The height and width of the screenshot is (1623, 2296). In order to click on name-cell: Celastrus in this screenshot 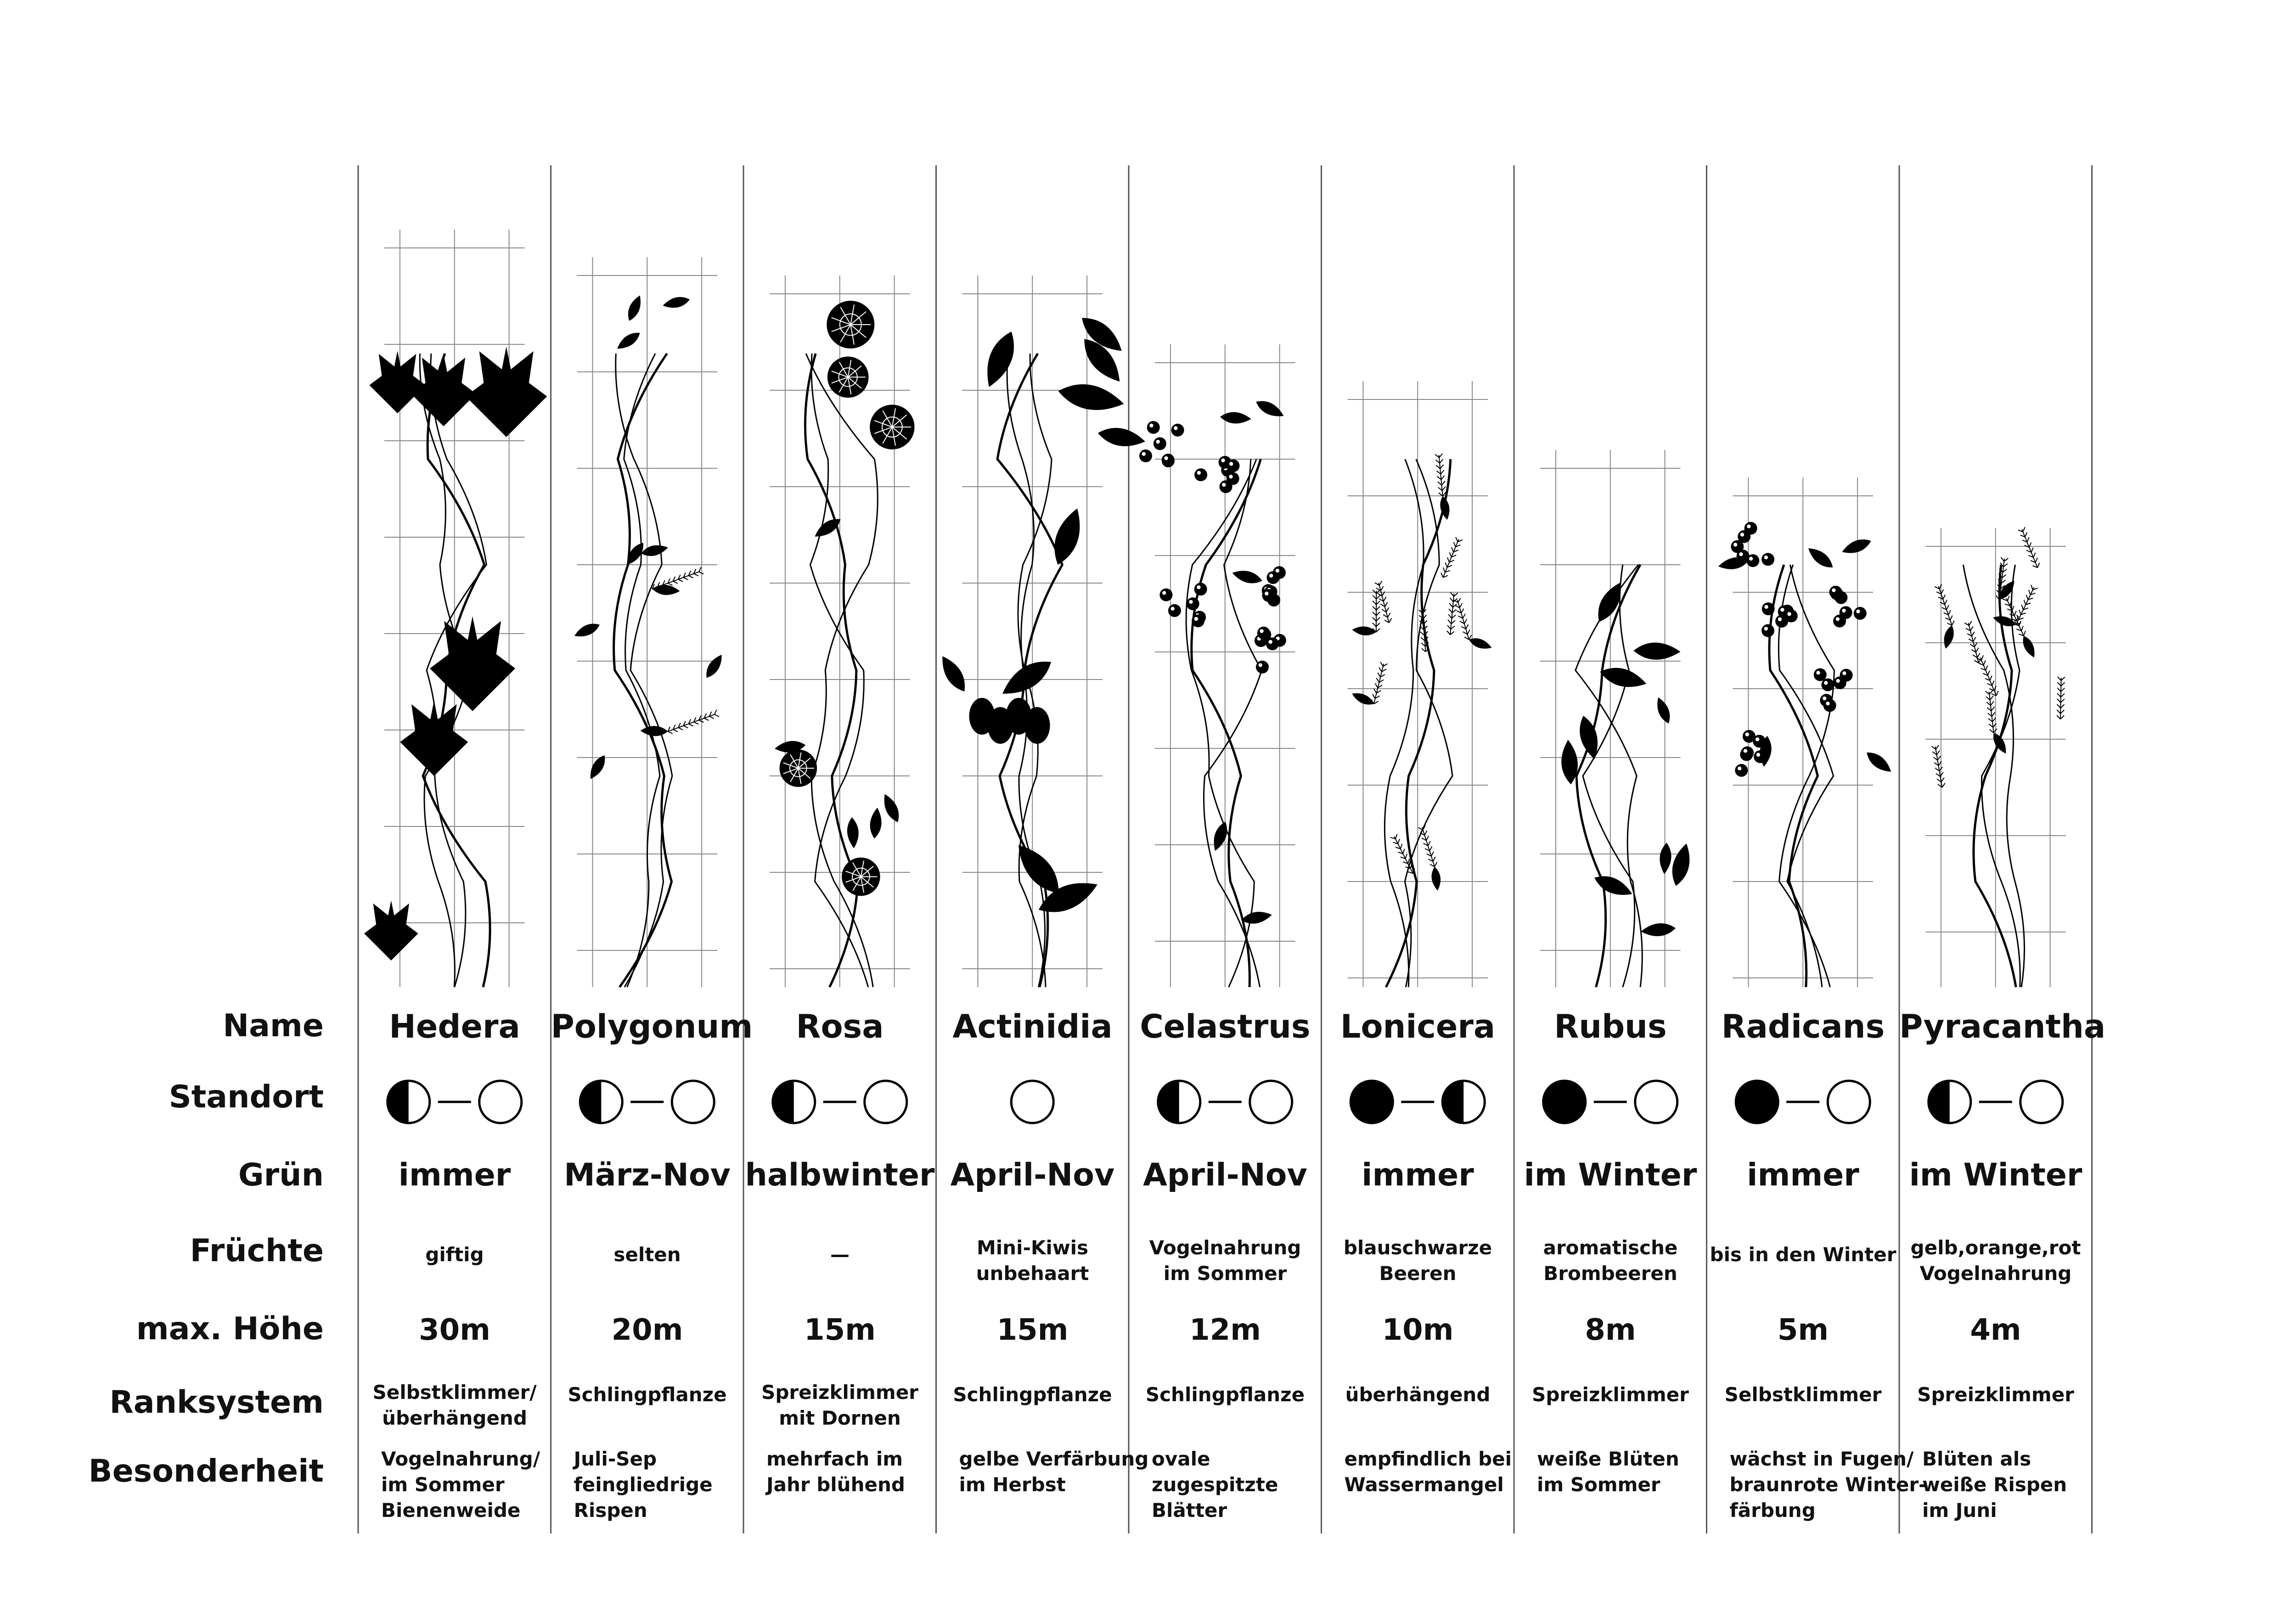, I will do `click(1226, 1026)`.